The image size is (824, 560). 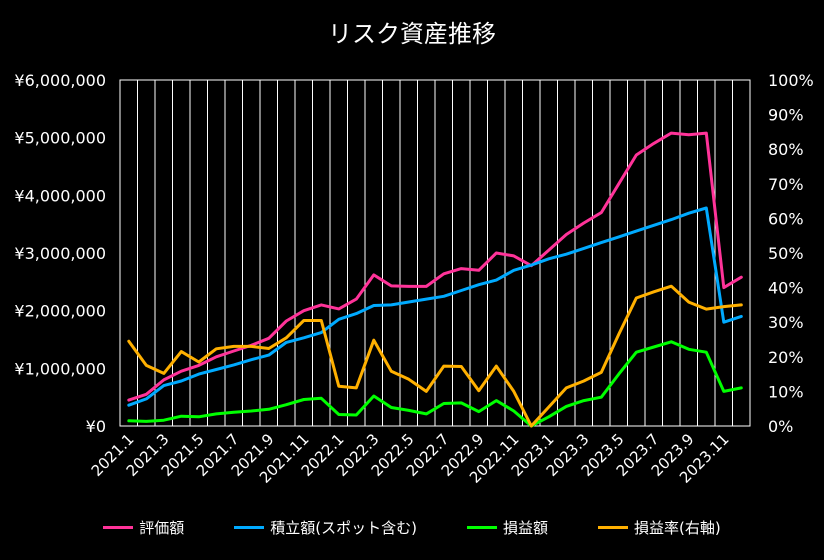 I want to click on legend-item: 評価額, so click(x=143, y=527).